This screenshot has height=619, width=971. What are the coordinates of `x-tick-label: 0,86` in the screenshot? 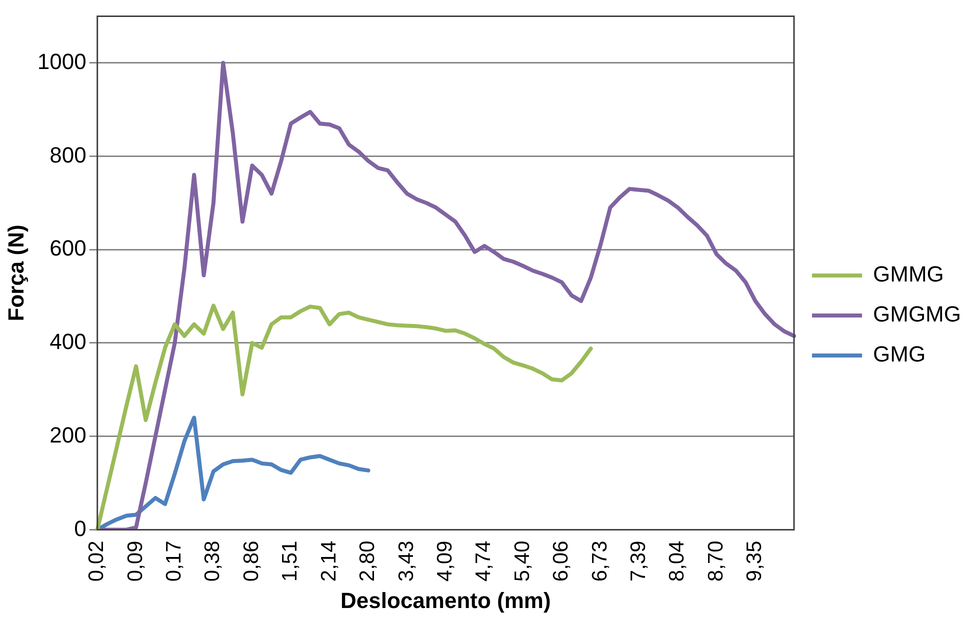 It's located at (251, 561).